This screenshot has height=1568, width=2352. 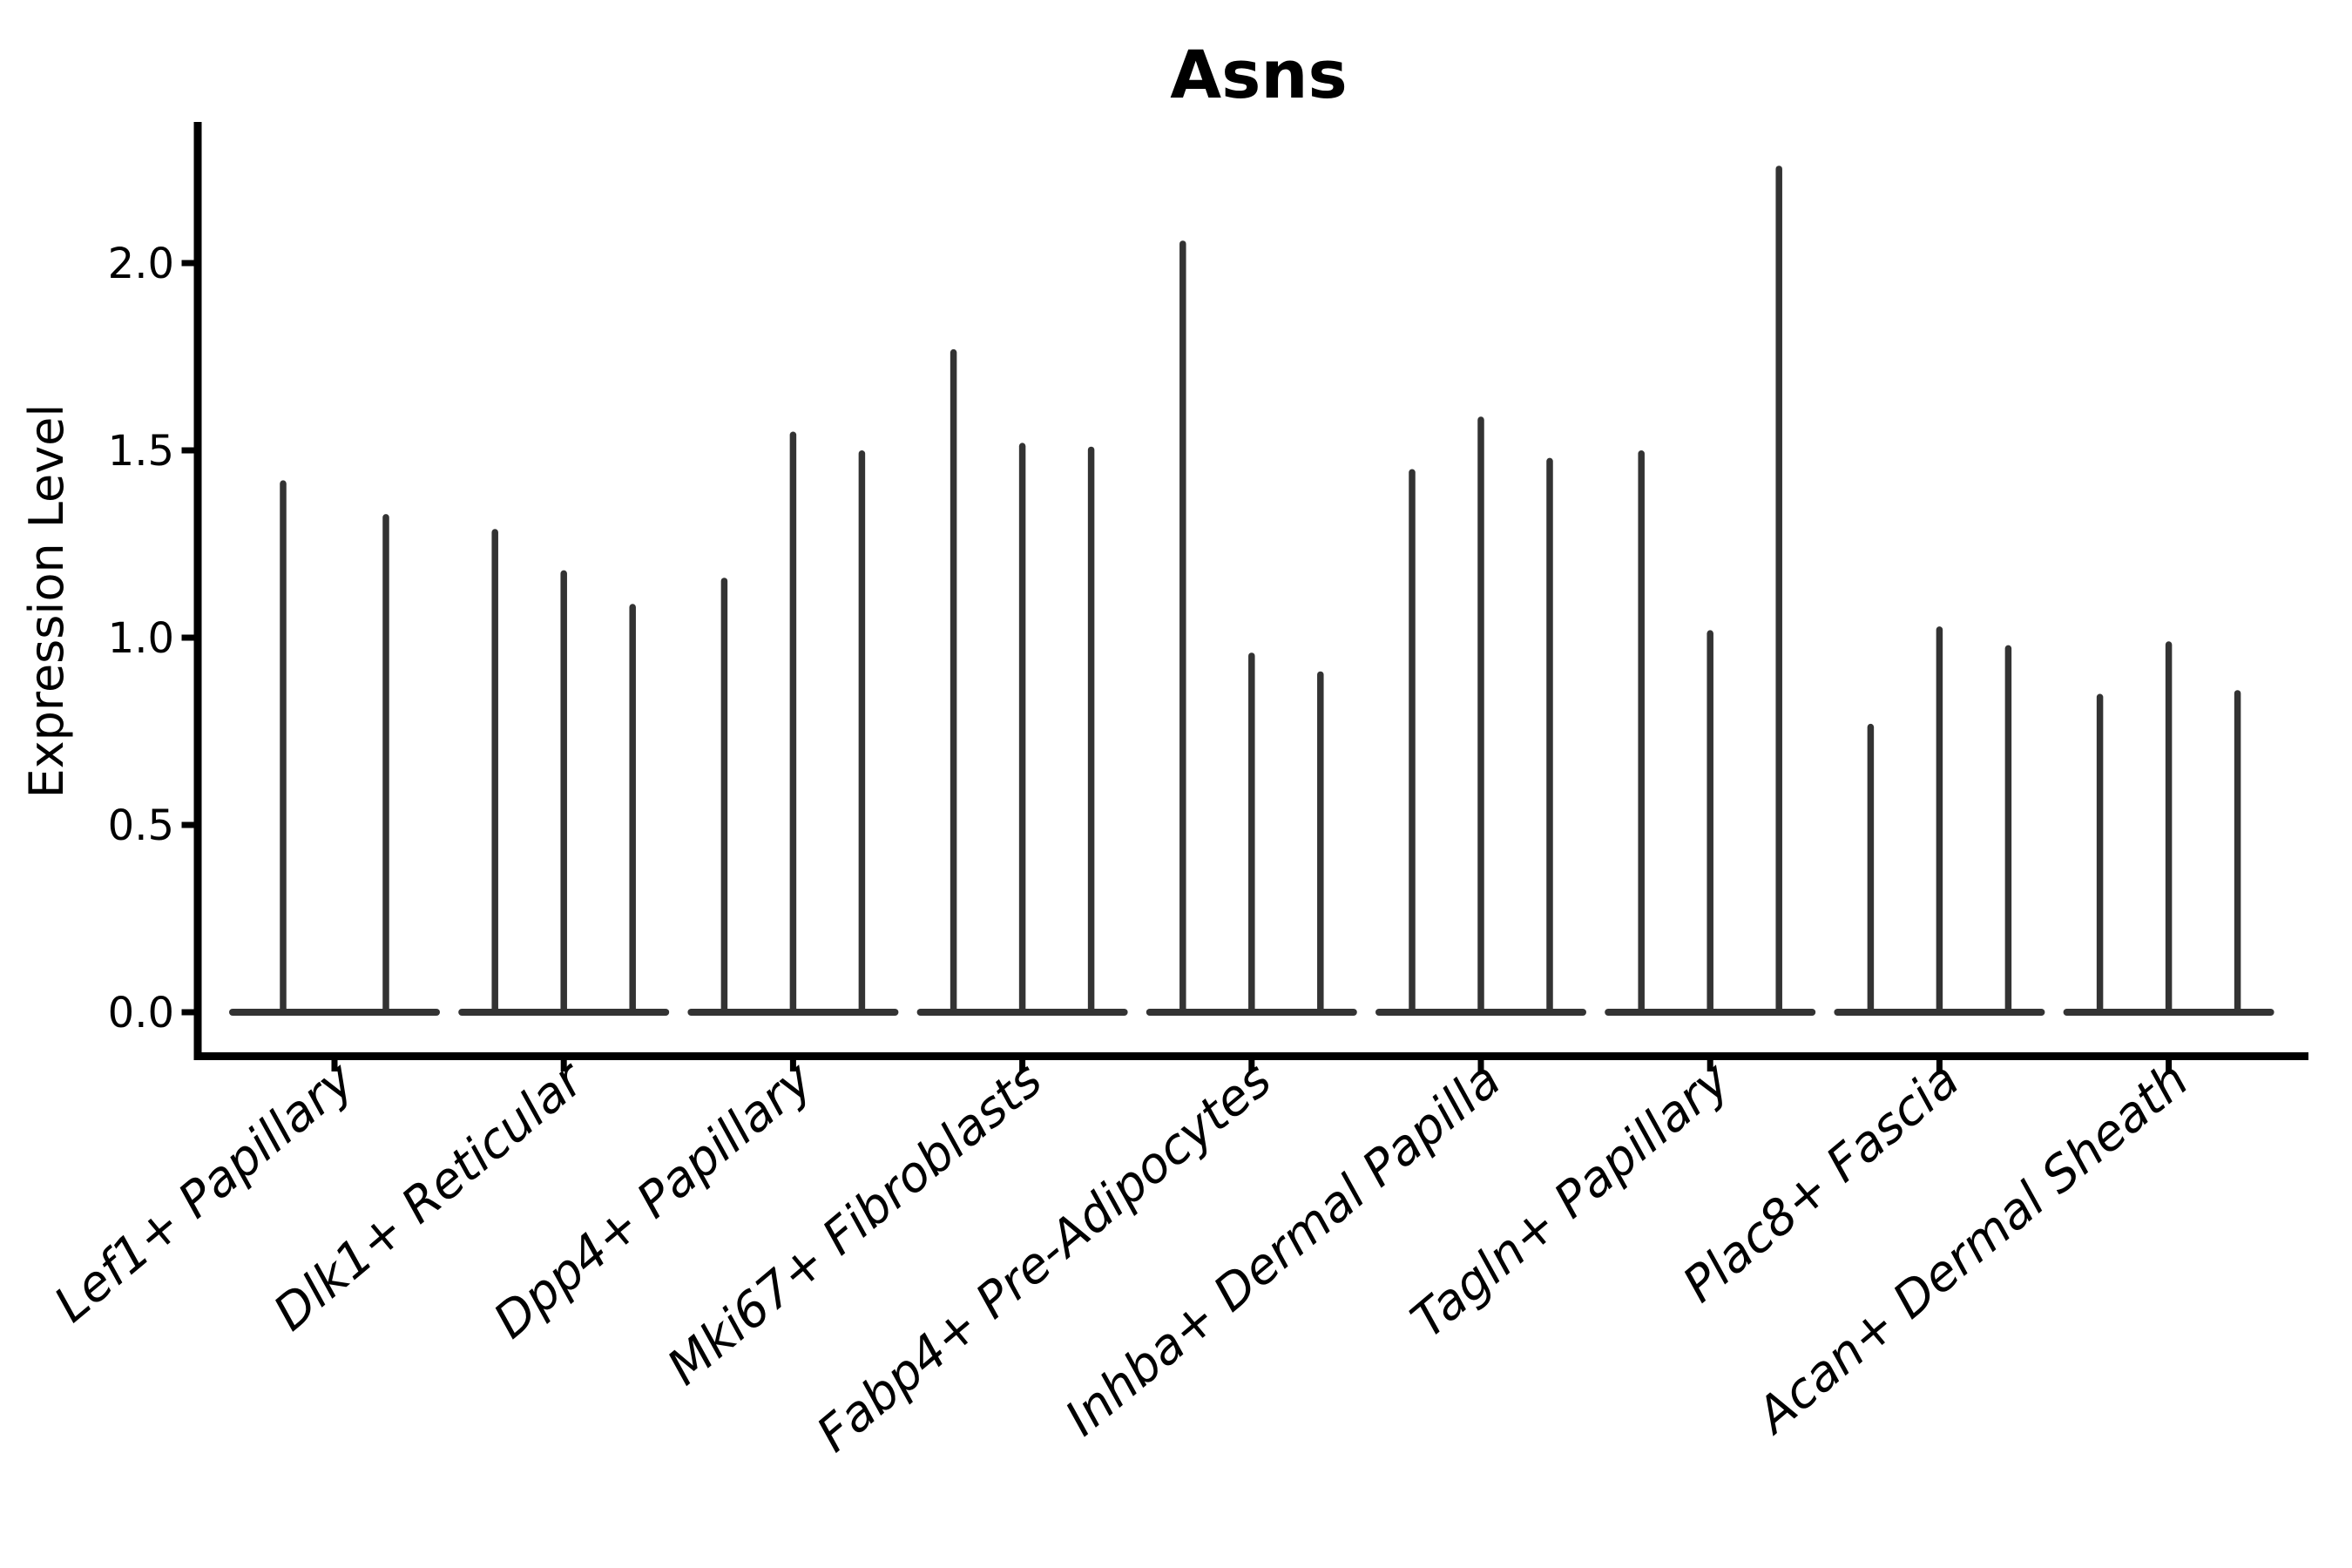 I want to click on y-tick-label: 0.5, so click(x=141, y=825).